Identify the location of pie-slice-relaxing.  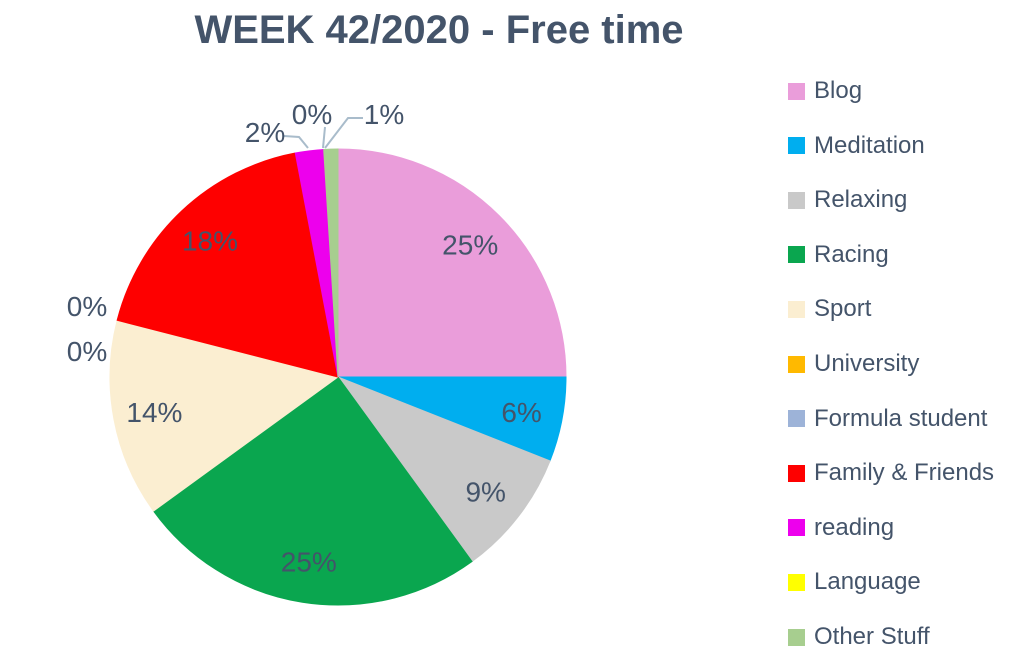
(443, 469).